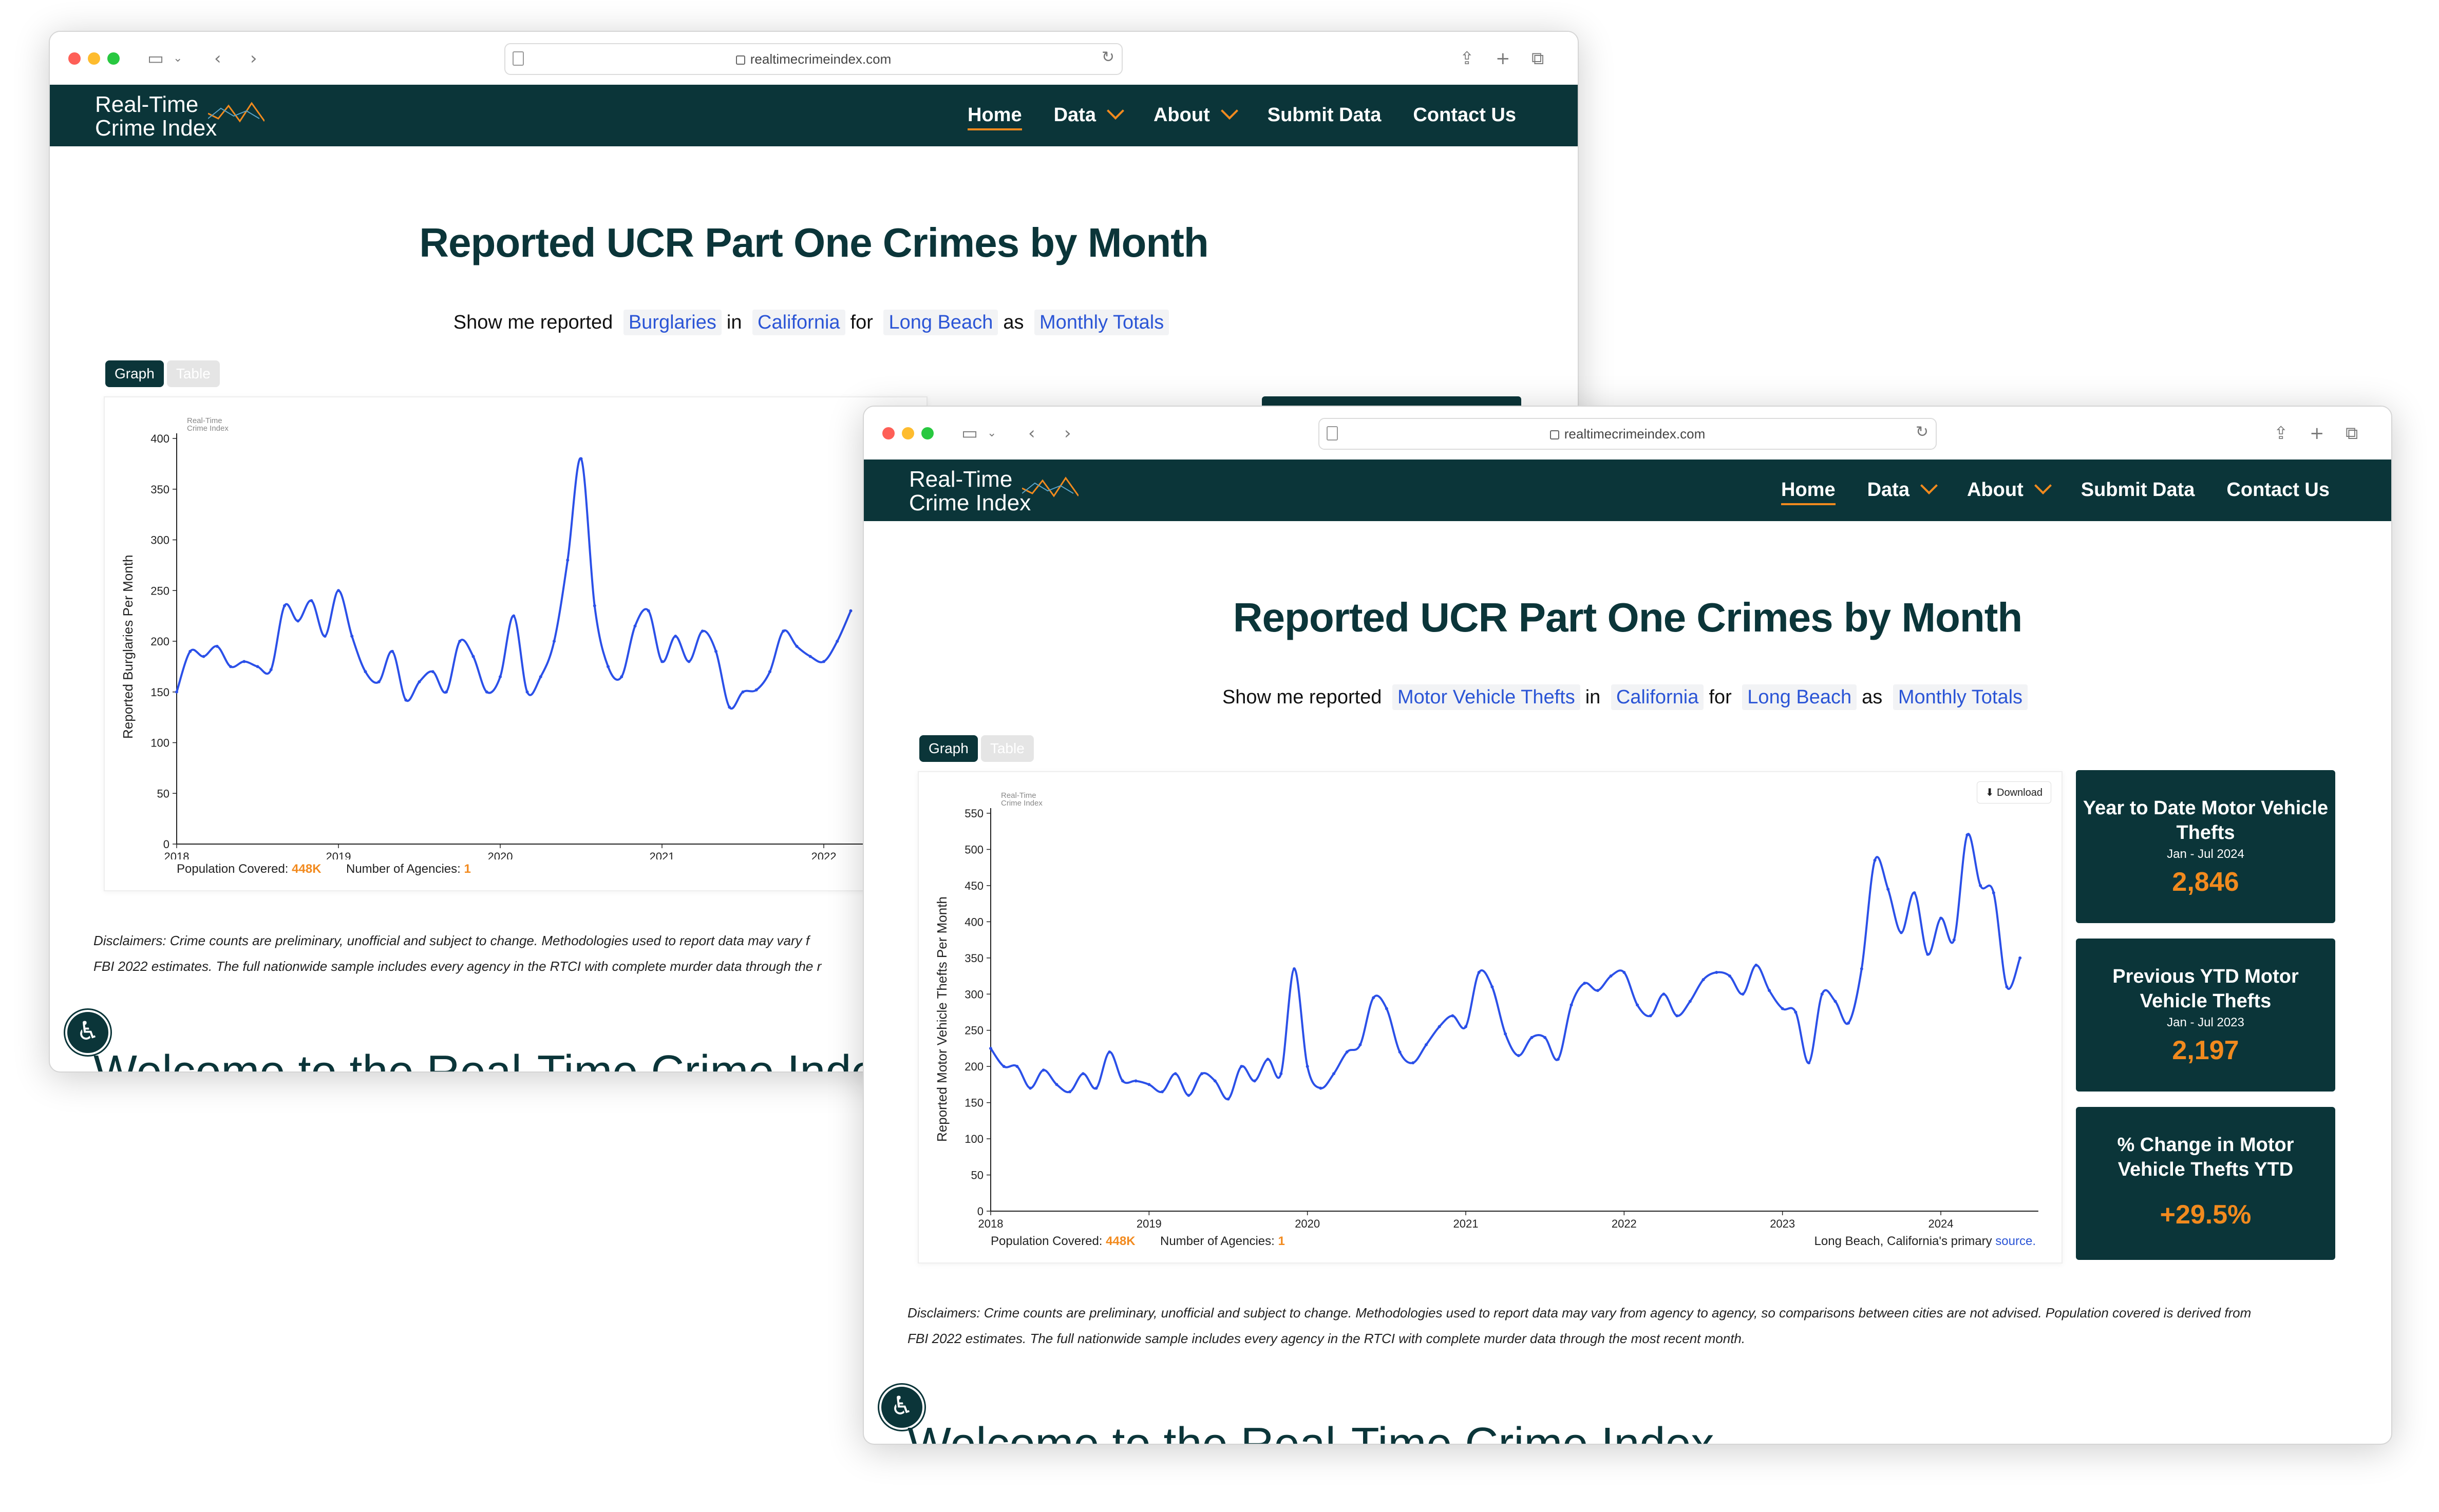 This screenshot has width=2439, height=1512. Describe the element at coordinates (193, 374) in the screenshot. I see `tab-table: Table` at that location.